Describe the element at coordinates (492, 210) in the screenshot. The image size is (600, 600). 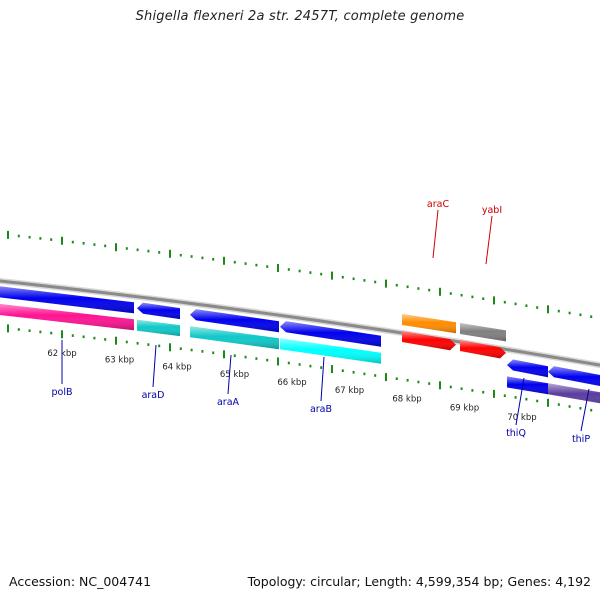
I see `gene-label-yabI: yabI` at that location.